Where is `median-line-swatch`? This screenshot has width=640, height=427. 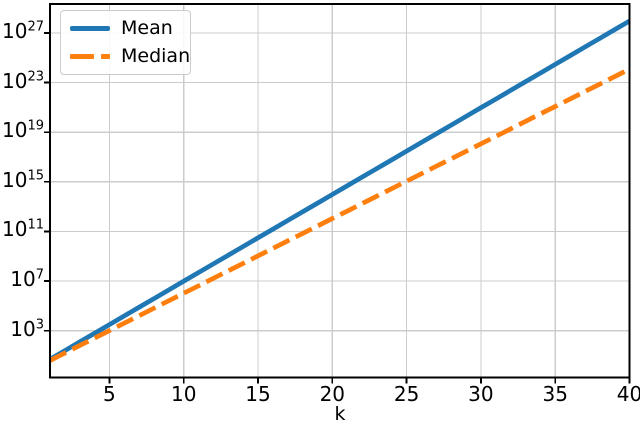
median-line-swatch is located at coordinates (90, 56).